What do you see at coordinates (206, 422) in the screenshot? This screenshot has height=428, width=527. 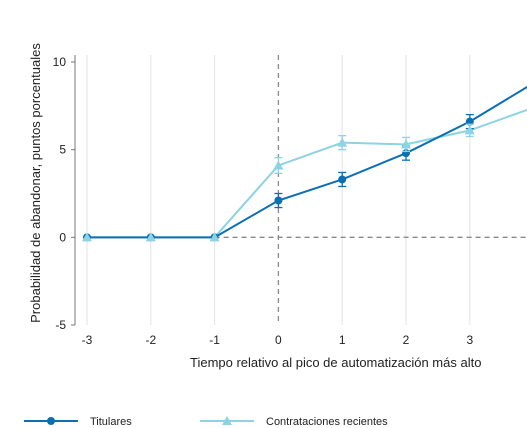 I see `legend: Titulares Contrataciones recientes` at bounding box center [206, 422].